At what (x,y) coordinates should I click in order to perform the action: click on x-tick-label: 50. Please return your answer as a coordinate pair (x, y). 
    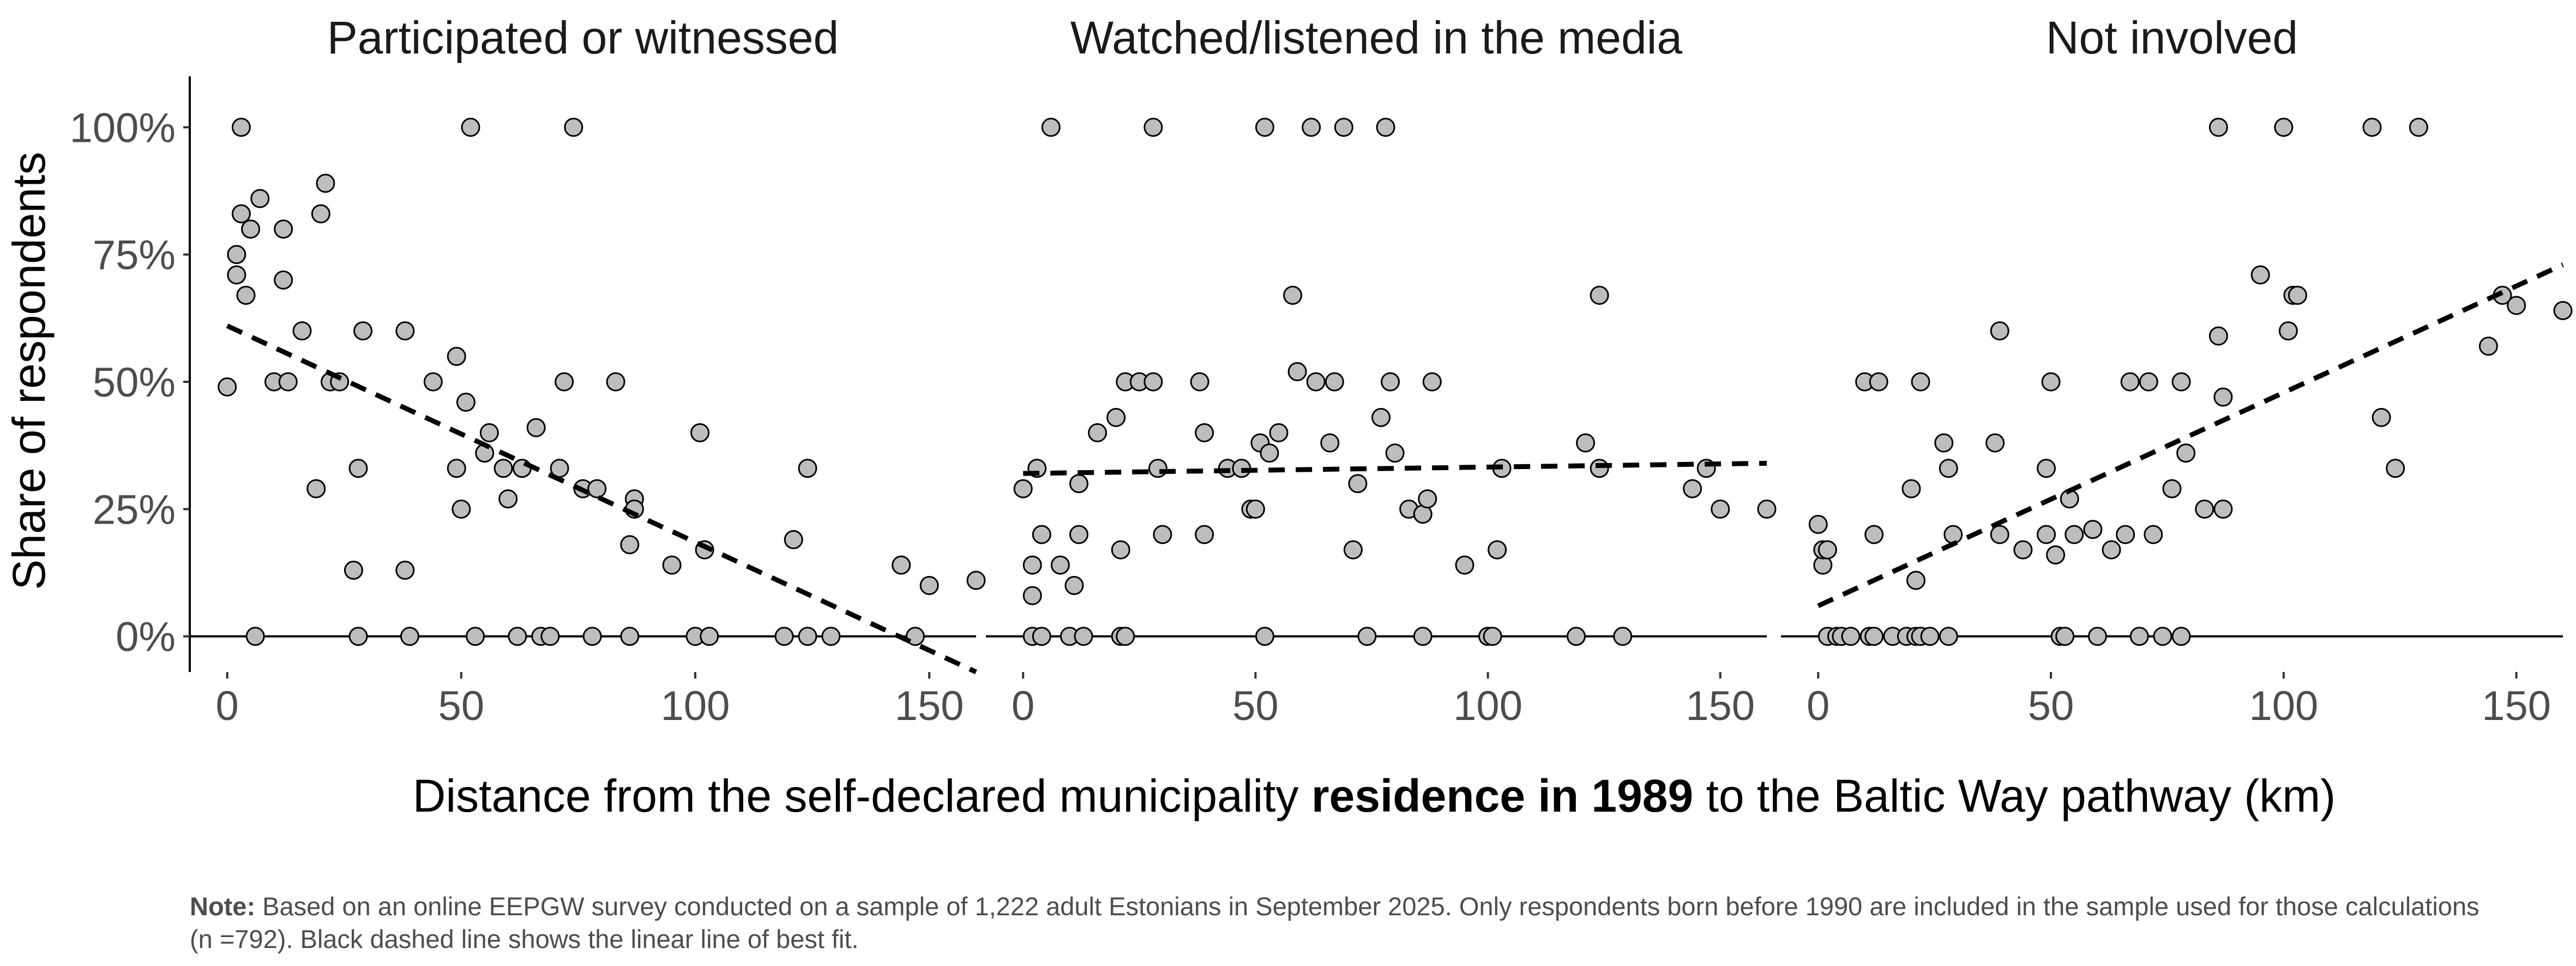
    Looking at the image, I should click on (1255, 706).